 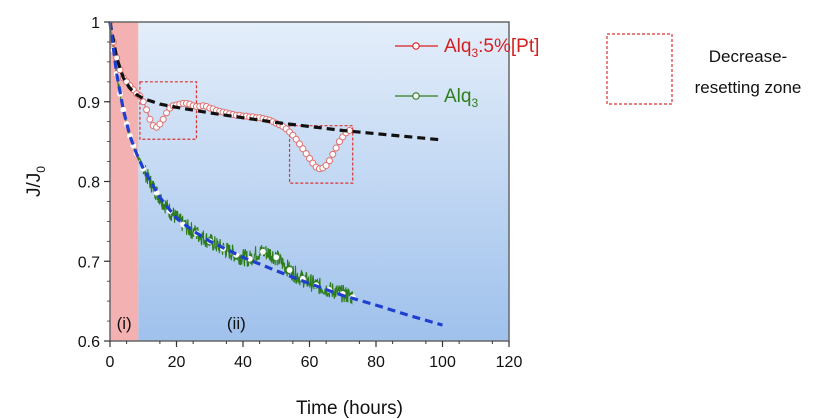 I want to click on x-tick-label: 40, so click(x=243, y=362).